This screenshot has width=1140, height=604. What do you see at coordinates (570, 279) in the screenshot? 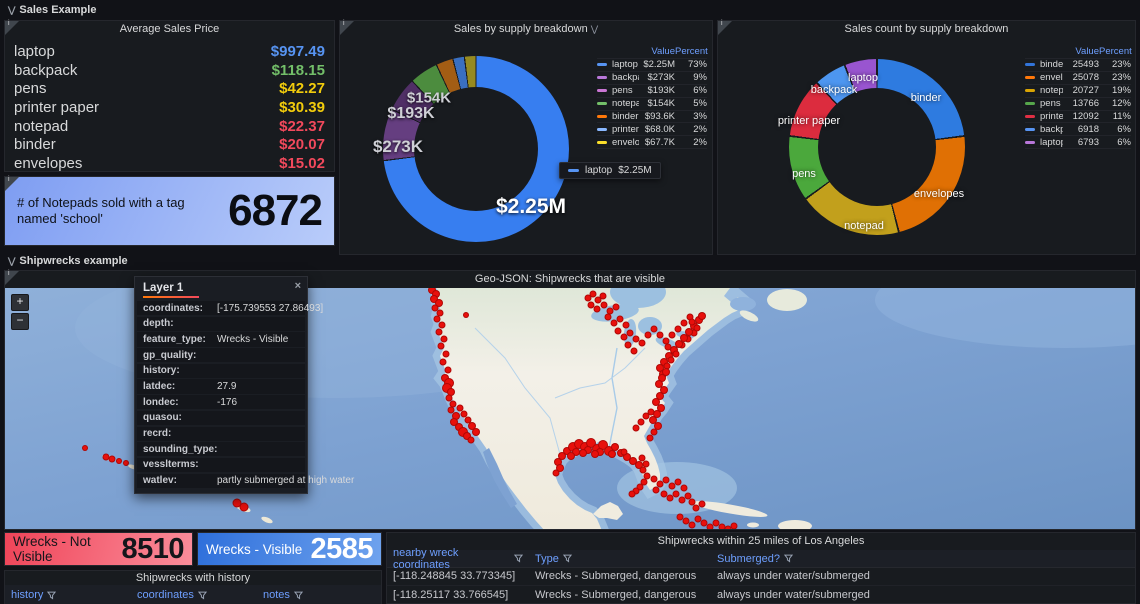
I see `panel-title: Geo-JSON: Shipwrecks that are visible` at bounding box center [570, 279].